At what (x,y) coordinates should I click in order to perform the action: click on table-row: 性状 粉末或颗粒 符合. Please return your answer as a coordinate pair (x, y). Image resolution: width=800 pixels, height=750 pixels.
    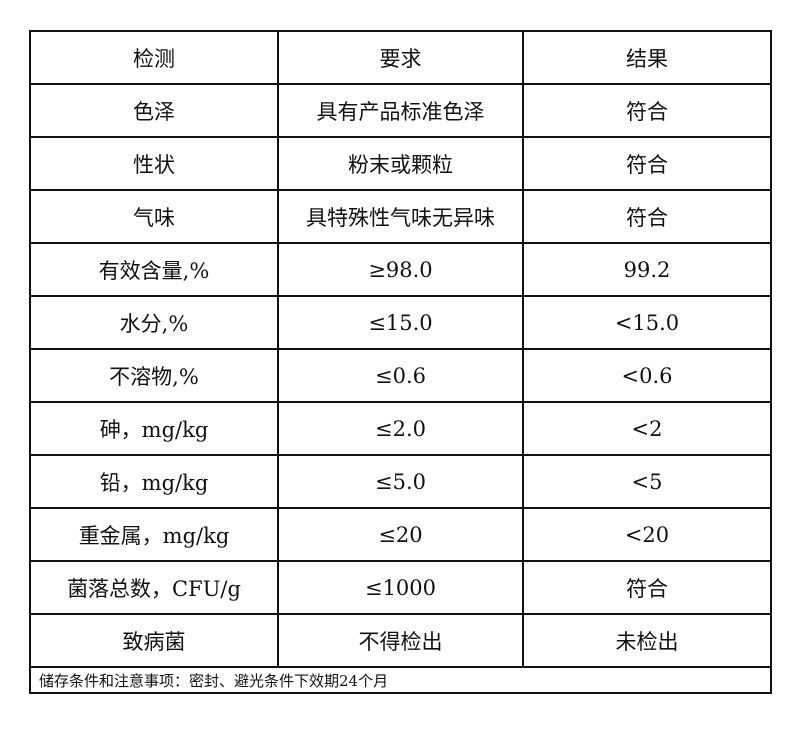
    Looking at the image, I should click on (400, 163).